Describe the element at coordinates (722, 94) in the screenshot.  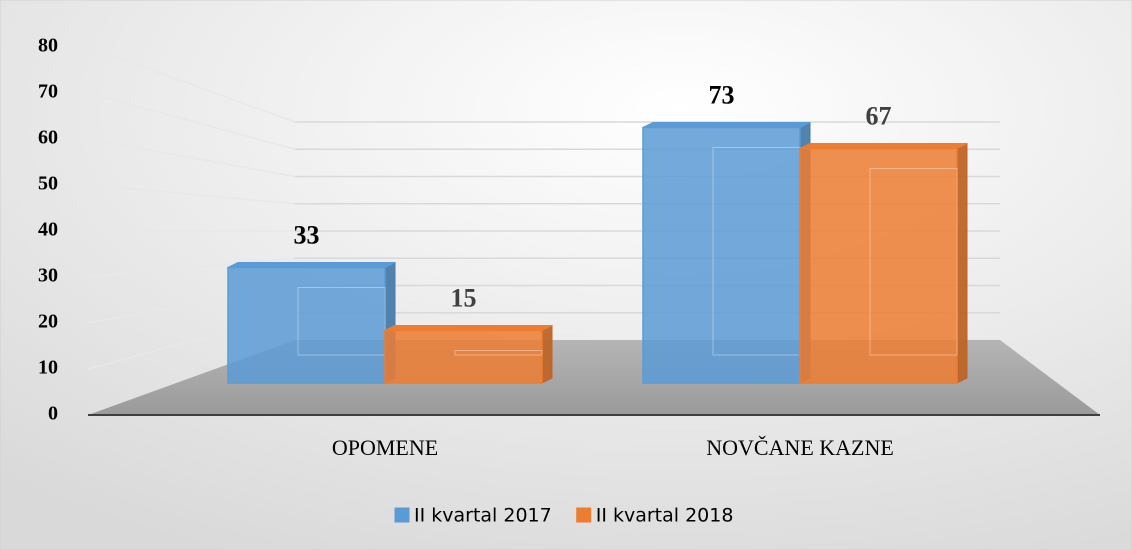
I see `value-label: 73` at that location.